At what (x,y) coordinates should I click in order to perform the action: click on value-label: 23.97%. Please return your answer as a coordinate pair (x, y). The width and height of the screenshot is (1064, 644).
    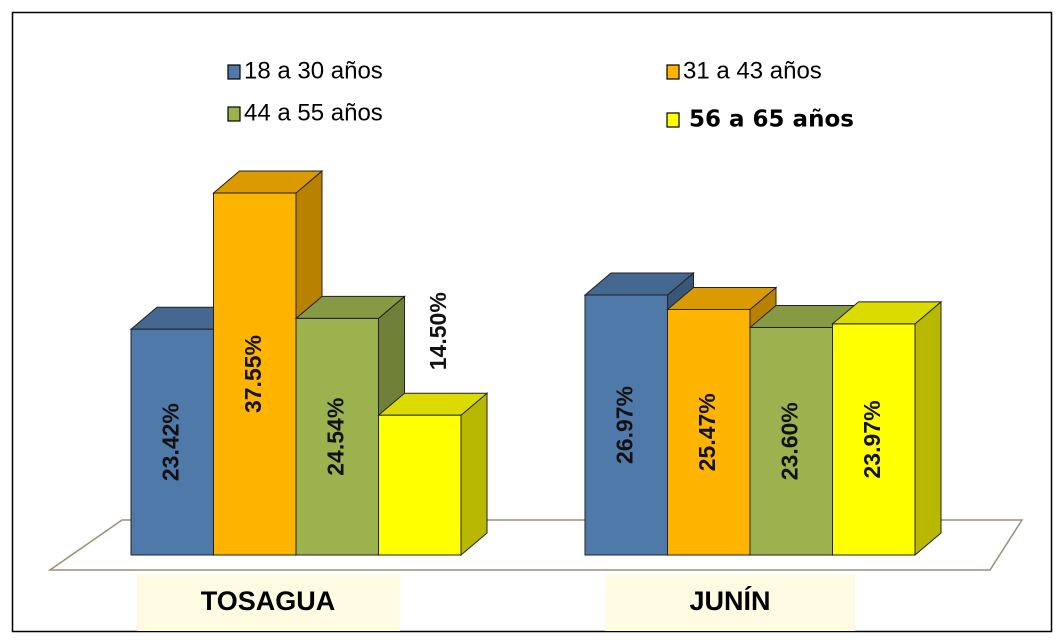
    Looking at the image, I should click on (872, 439).